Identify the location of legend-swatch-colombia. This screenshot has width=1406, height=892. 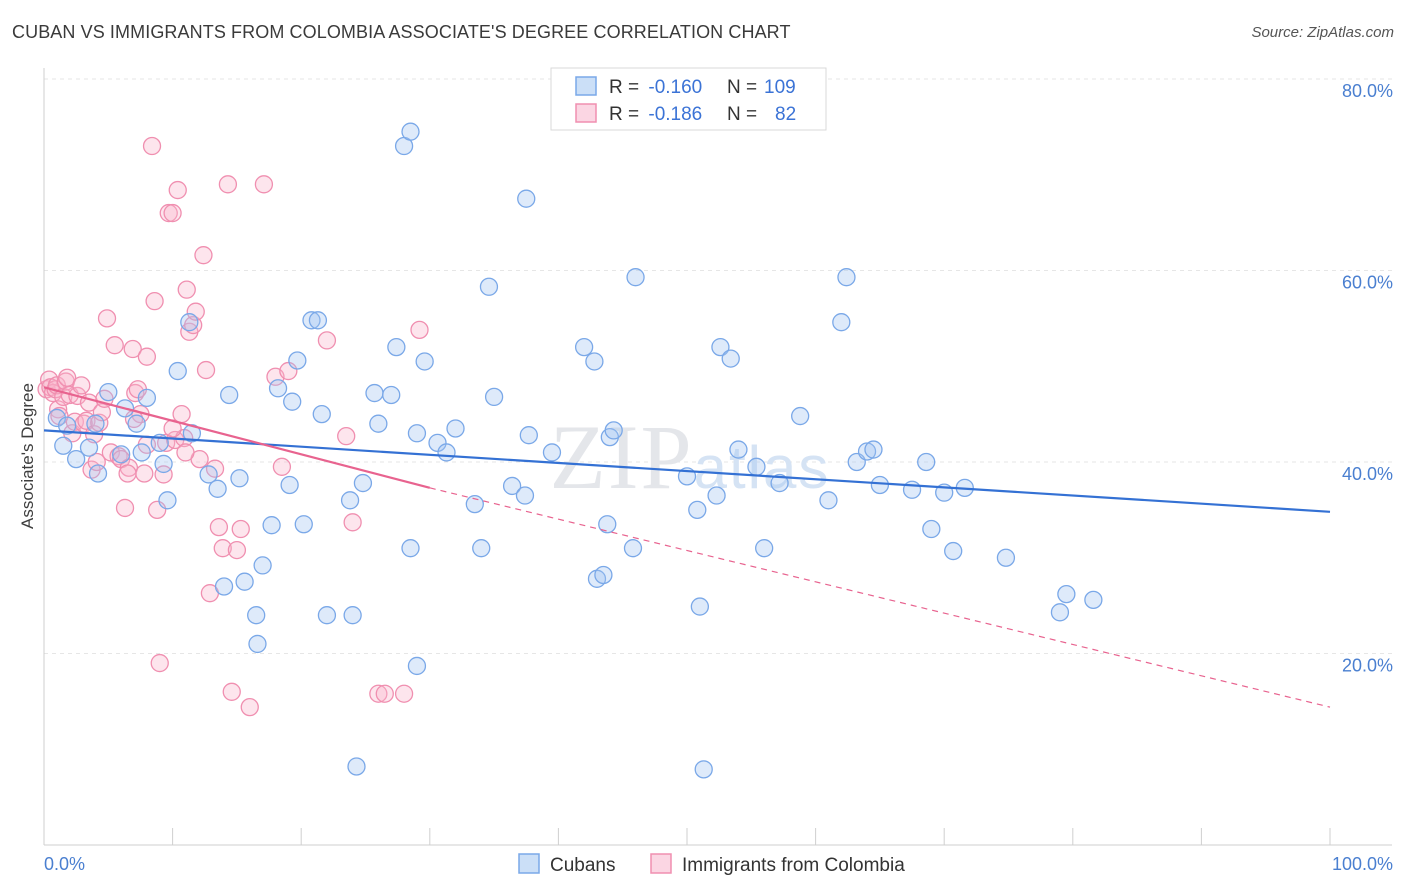
(586, 113).